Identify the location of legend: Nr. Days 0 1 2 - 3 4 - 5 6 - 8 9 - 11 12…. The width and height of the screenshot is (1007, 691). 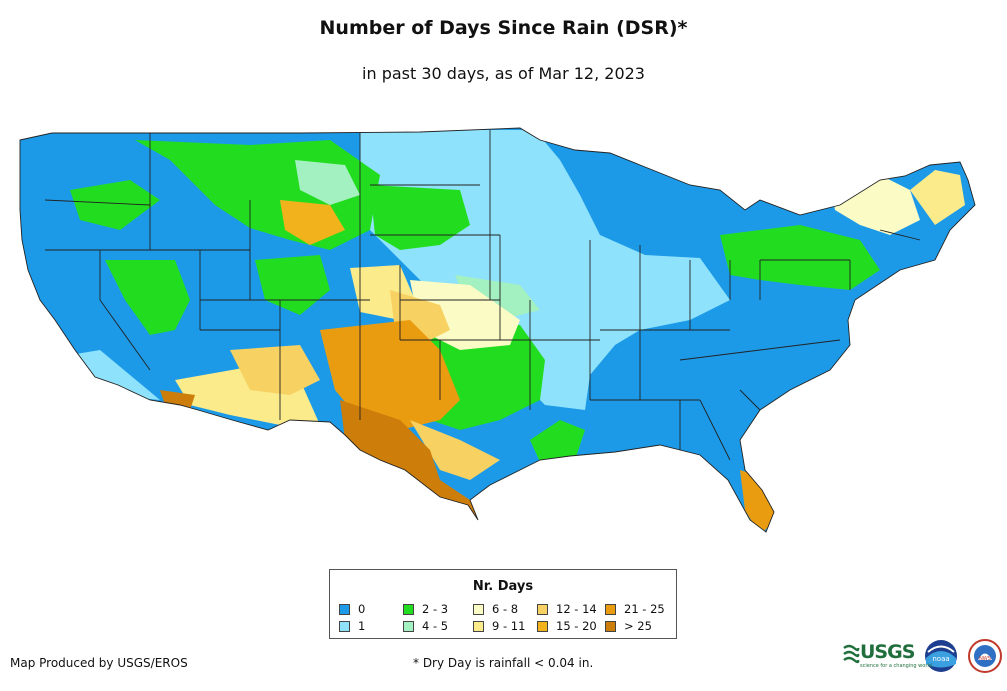
(503, 604).